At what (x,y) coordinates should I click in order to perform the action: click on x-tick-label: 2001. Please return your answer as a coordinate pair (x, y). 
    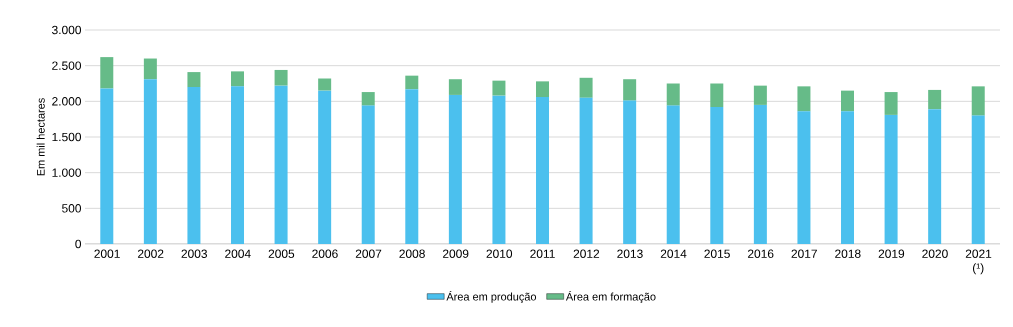
    Looking at the image, I should click on (107, 253).